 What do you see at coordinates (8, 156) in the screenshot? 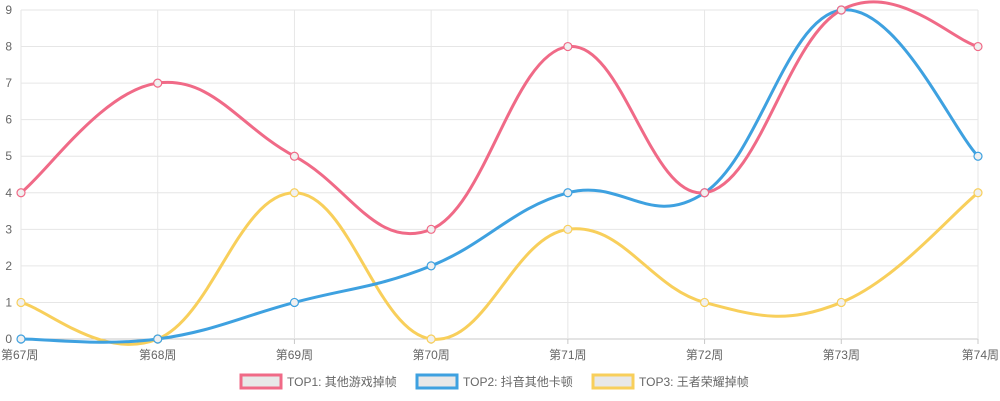
I see `y-tick-label: 5` at bounding box center [8, 156].